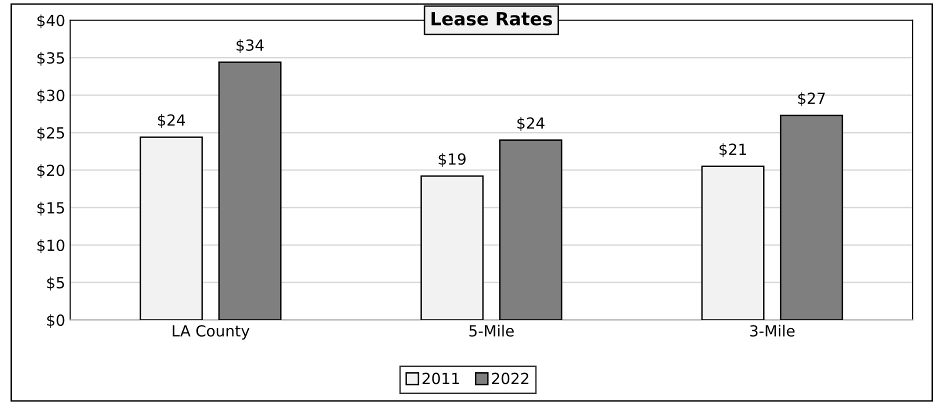 The width and height of the screenshot is (936, 405). What do you see at coordinates (55, 321) in the screenshot?
I see `y-tick-label: $0` at bounding box center [55, 321].